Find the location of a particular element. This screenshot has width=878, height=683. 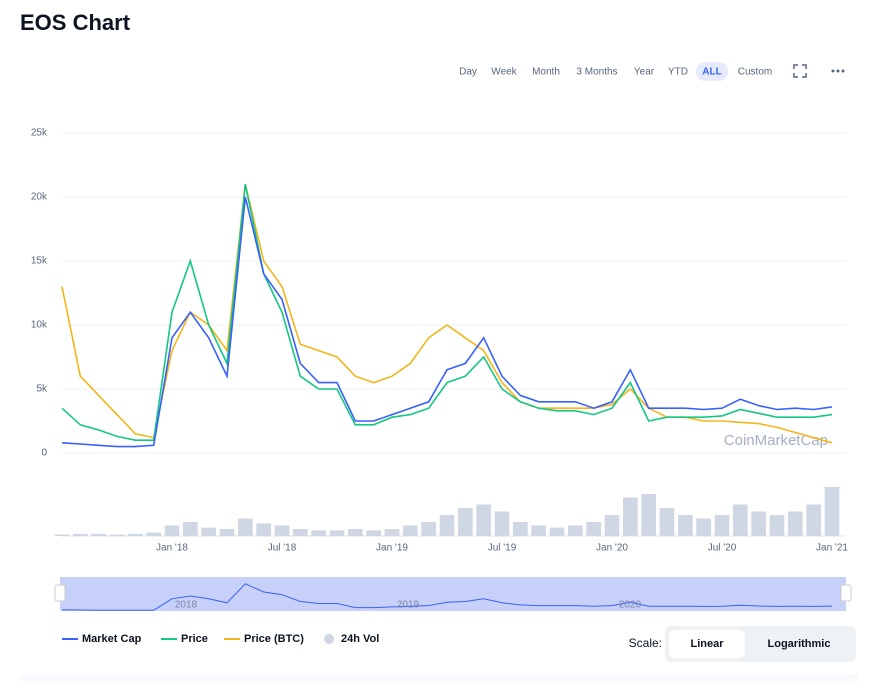

x-tick-label: Jan '21 is located at coordinates (832, 548).